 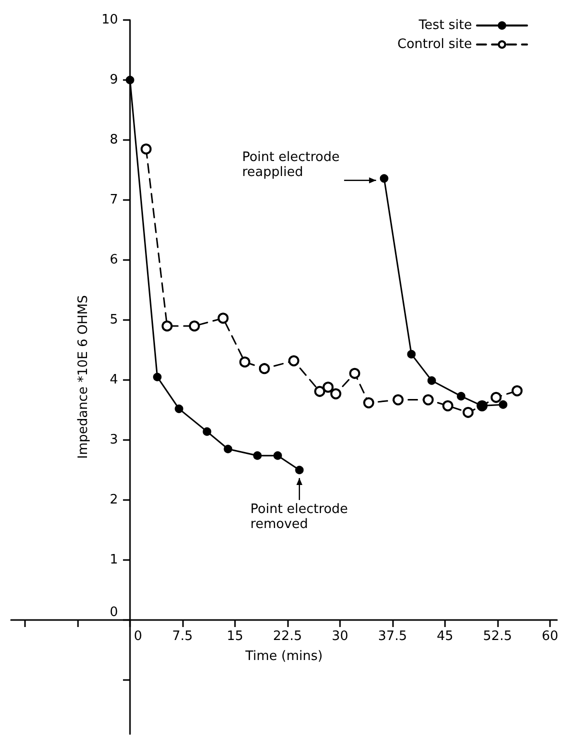 What do you see at coordinates (287, 636) in the screenshot?
I see `x-tick-label: 22.5` at bounding box center [287, 636].